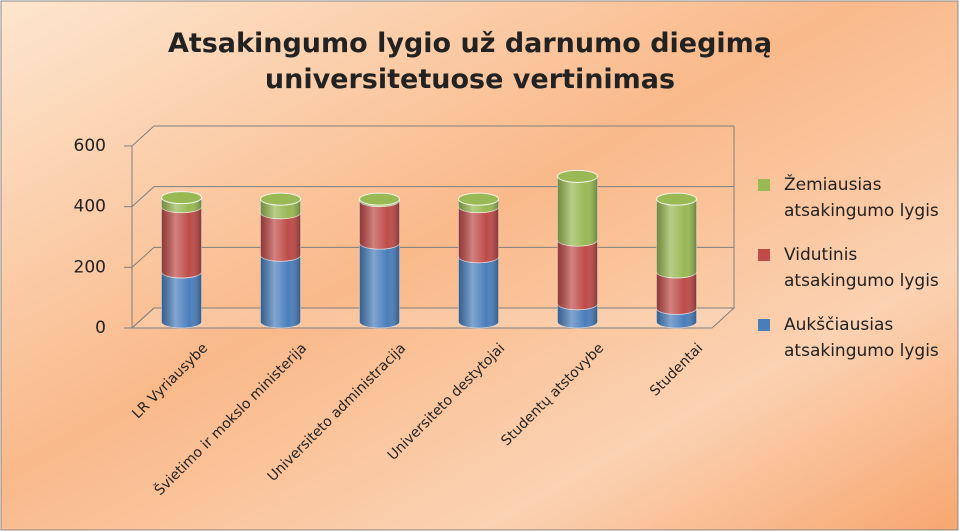  What do you see at coordinates (861, 338) in the screenshot?
I see `legend-label: Aukščiausias atsakingumo lygis` at bounding box center [861, 338].